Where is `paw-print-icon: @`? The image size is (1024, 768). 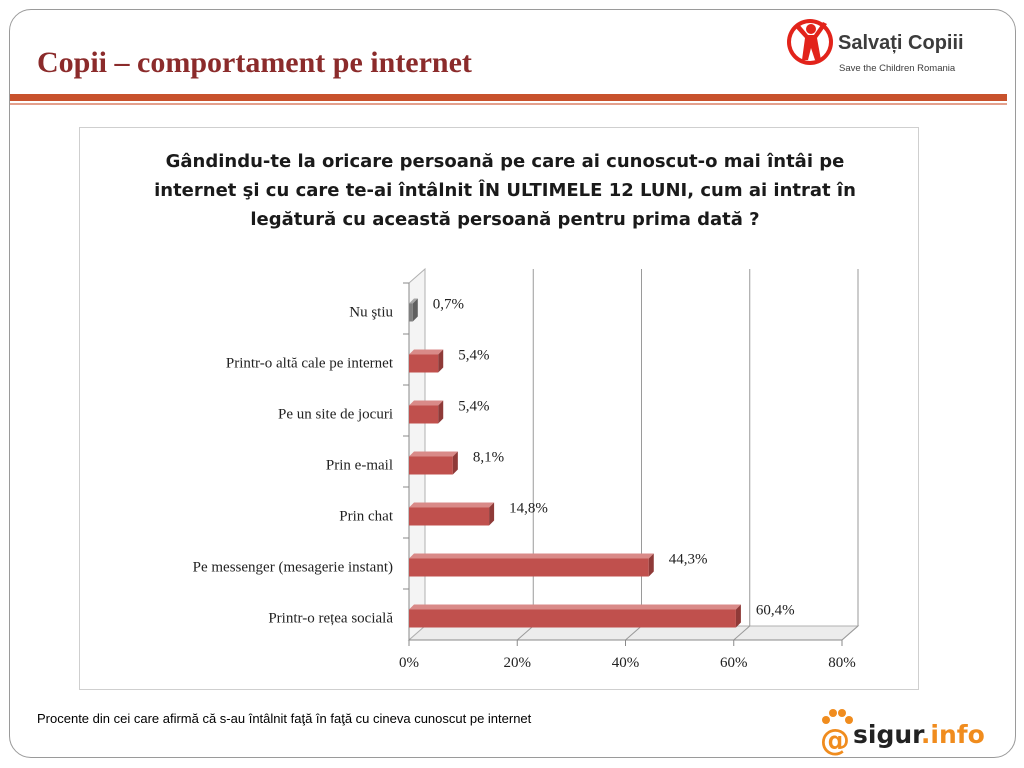 paw-print-icon: @ is located at coordinates (836, 733).